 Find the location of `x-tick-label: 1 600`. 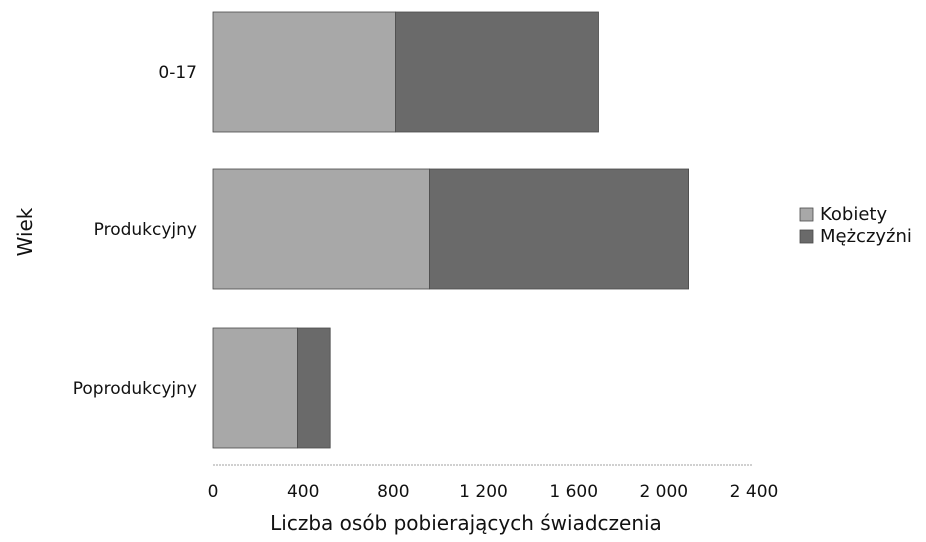

x-tick-label: 1 600 is located at coordinates (573, 492).